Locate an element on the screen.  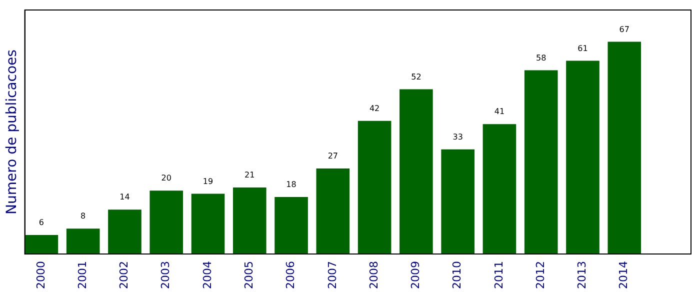
data-label: 8 is located at coordinates (83, 216).